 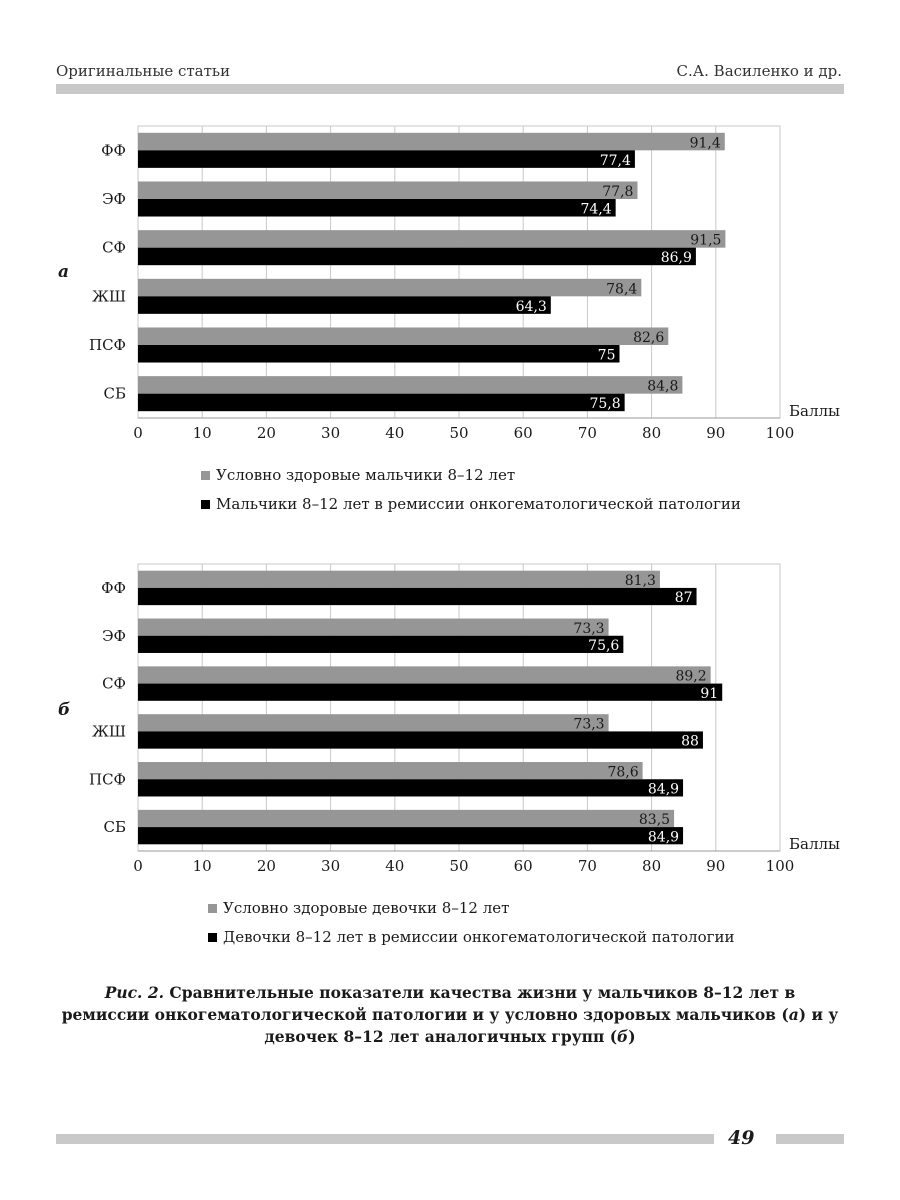 What do you see at coordinates (603, 646) in the screenshot?
I see `data-label: 75,6` at bounding box center [603, 646].